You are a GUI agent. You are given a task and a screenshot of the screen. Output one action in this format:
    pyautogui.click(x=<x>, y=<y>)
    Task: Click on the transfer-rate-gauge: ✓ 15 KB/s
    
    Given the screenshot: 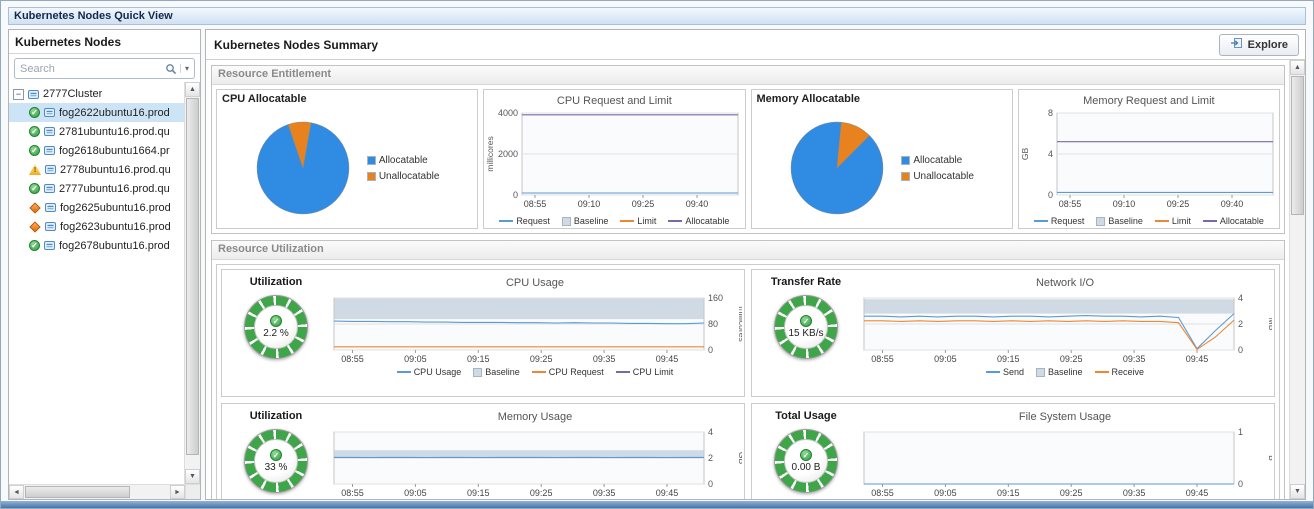 What is the action you would take?
    pyautogui.click(x=806, y=327)
    